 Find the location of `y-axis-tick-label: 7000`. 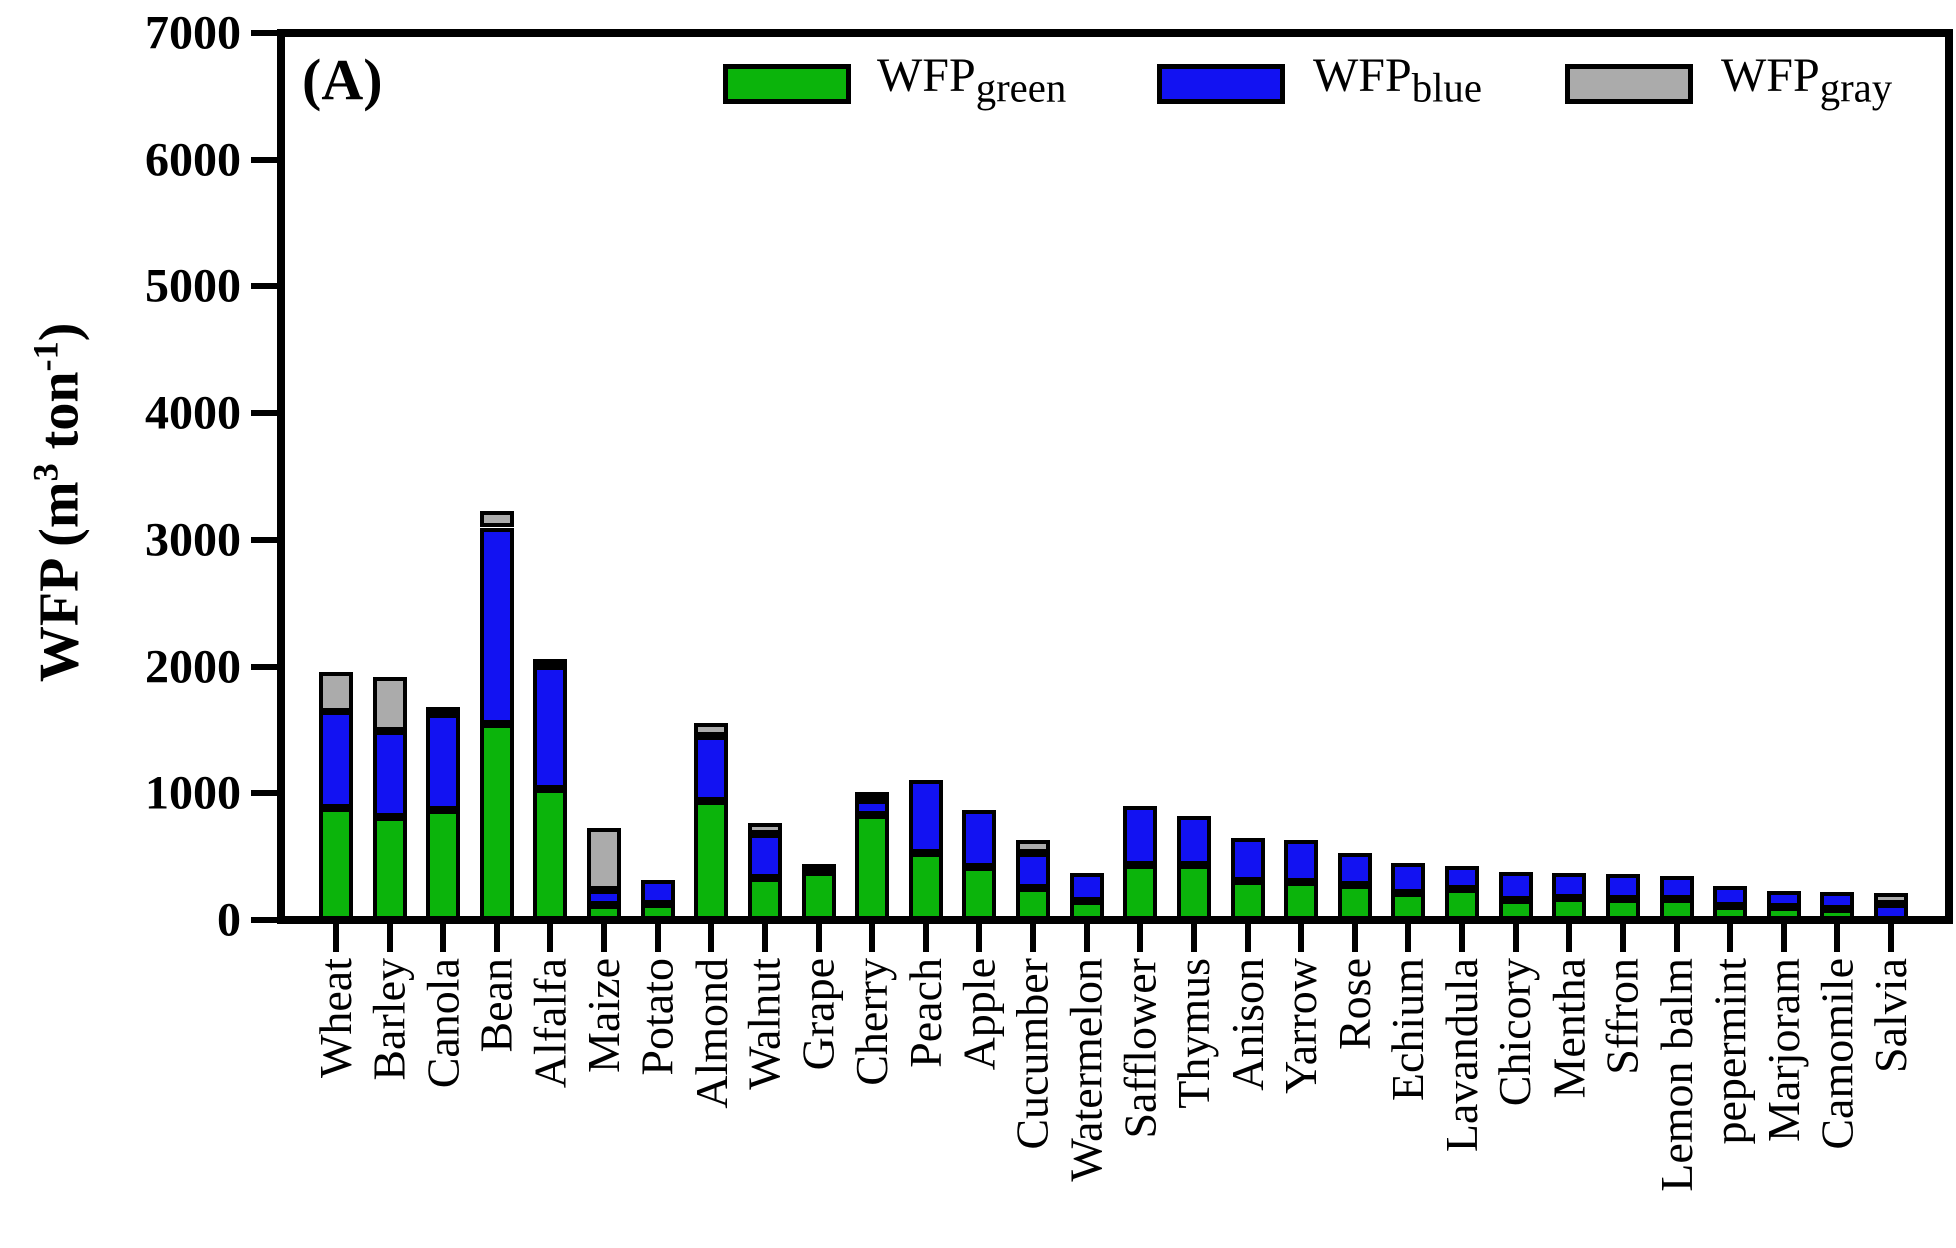

y-axis-tick-label: 7000 is located at coordinates (193, 33).